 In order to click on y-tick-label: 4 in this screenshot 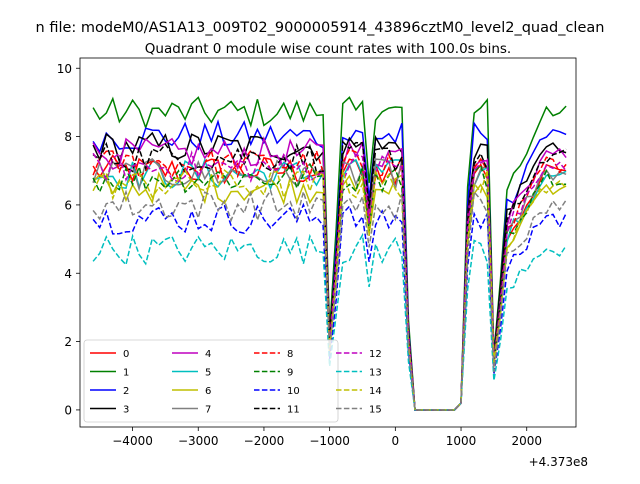, I will do `click(68, 274)`.